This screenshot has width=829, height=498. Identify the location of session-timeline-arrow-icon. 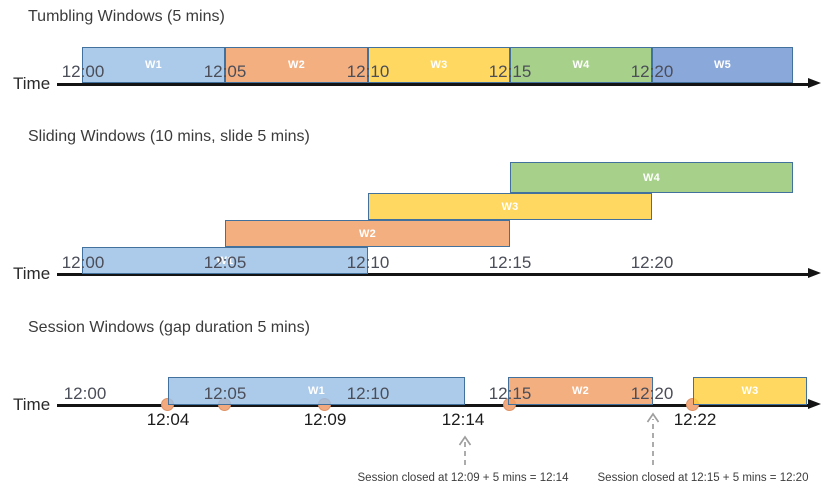
(814, 404).